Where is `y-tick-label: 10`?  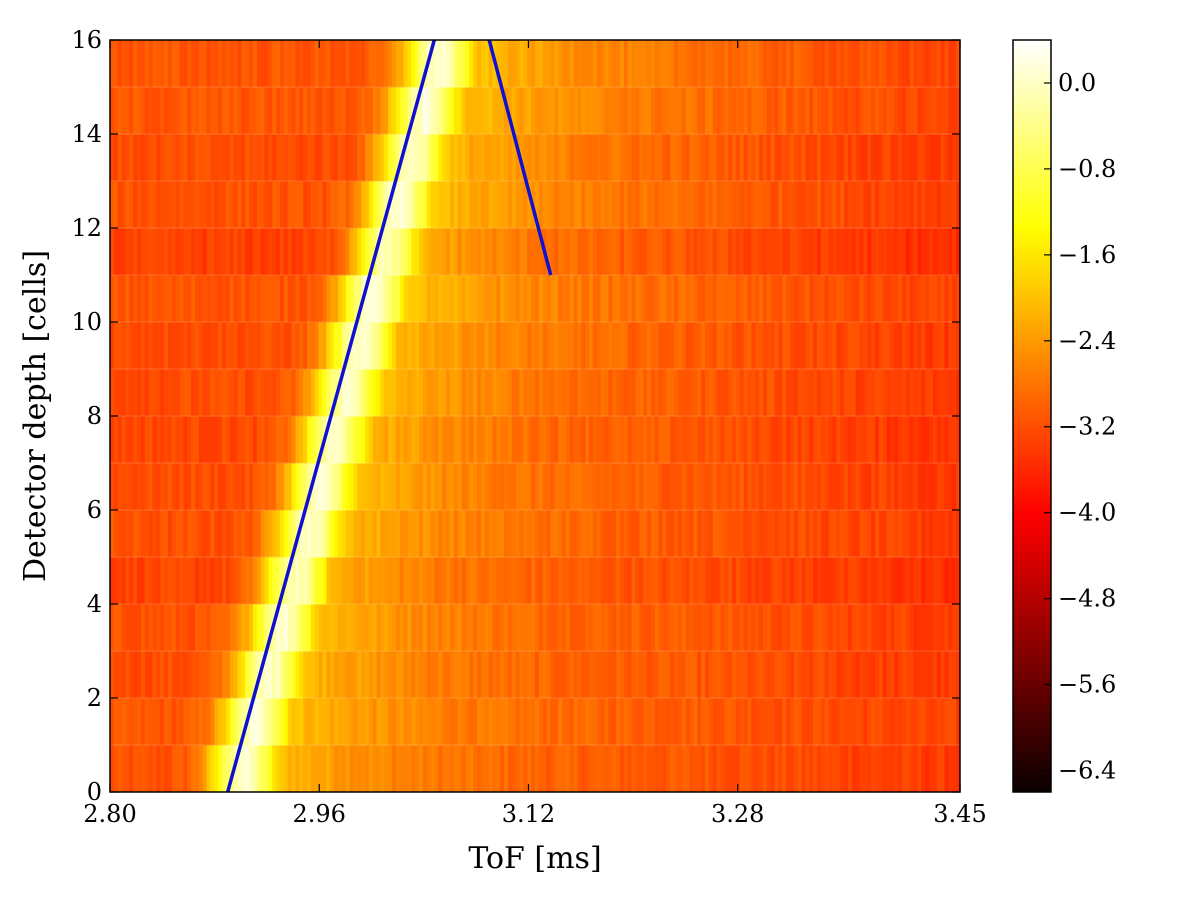 y-tick-label: 10 is located at coordinates (86, 322).